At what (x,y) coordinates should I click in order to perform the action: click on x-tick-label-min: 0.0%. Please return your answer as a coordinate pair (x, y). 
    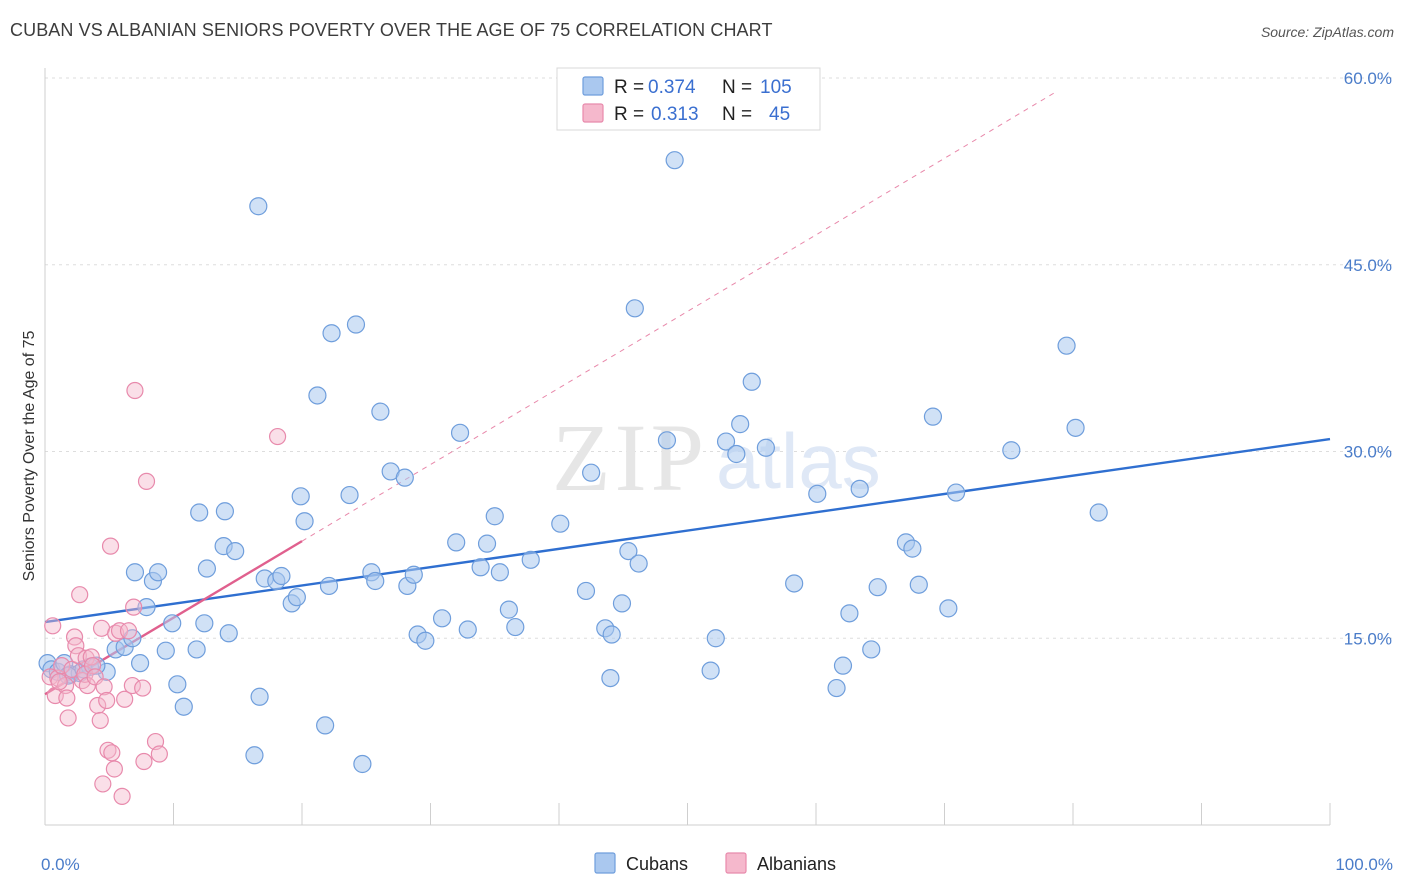
    Looking at the image, I should click on (60, 864).